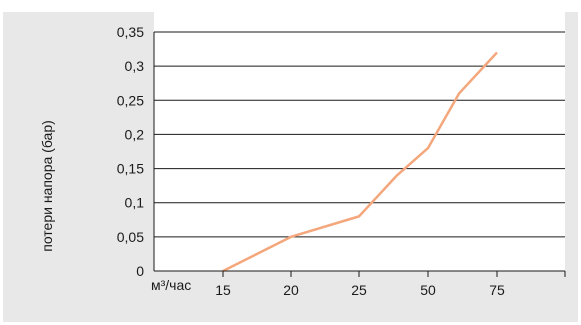  I want to click on y-tick-label: 0,05, so click(130, 237).